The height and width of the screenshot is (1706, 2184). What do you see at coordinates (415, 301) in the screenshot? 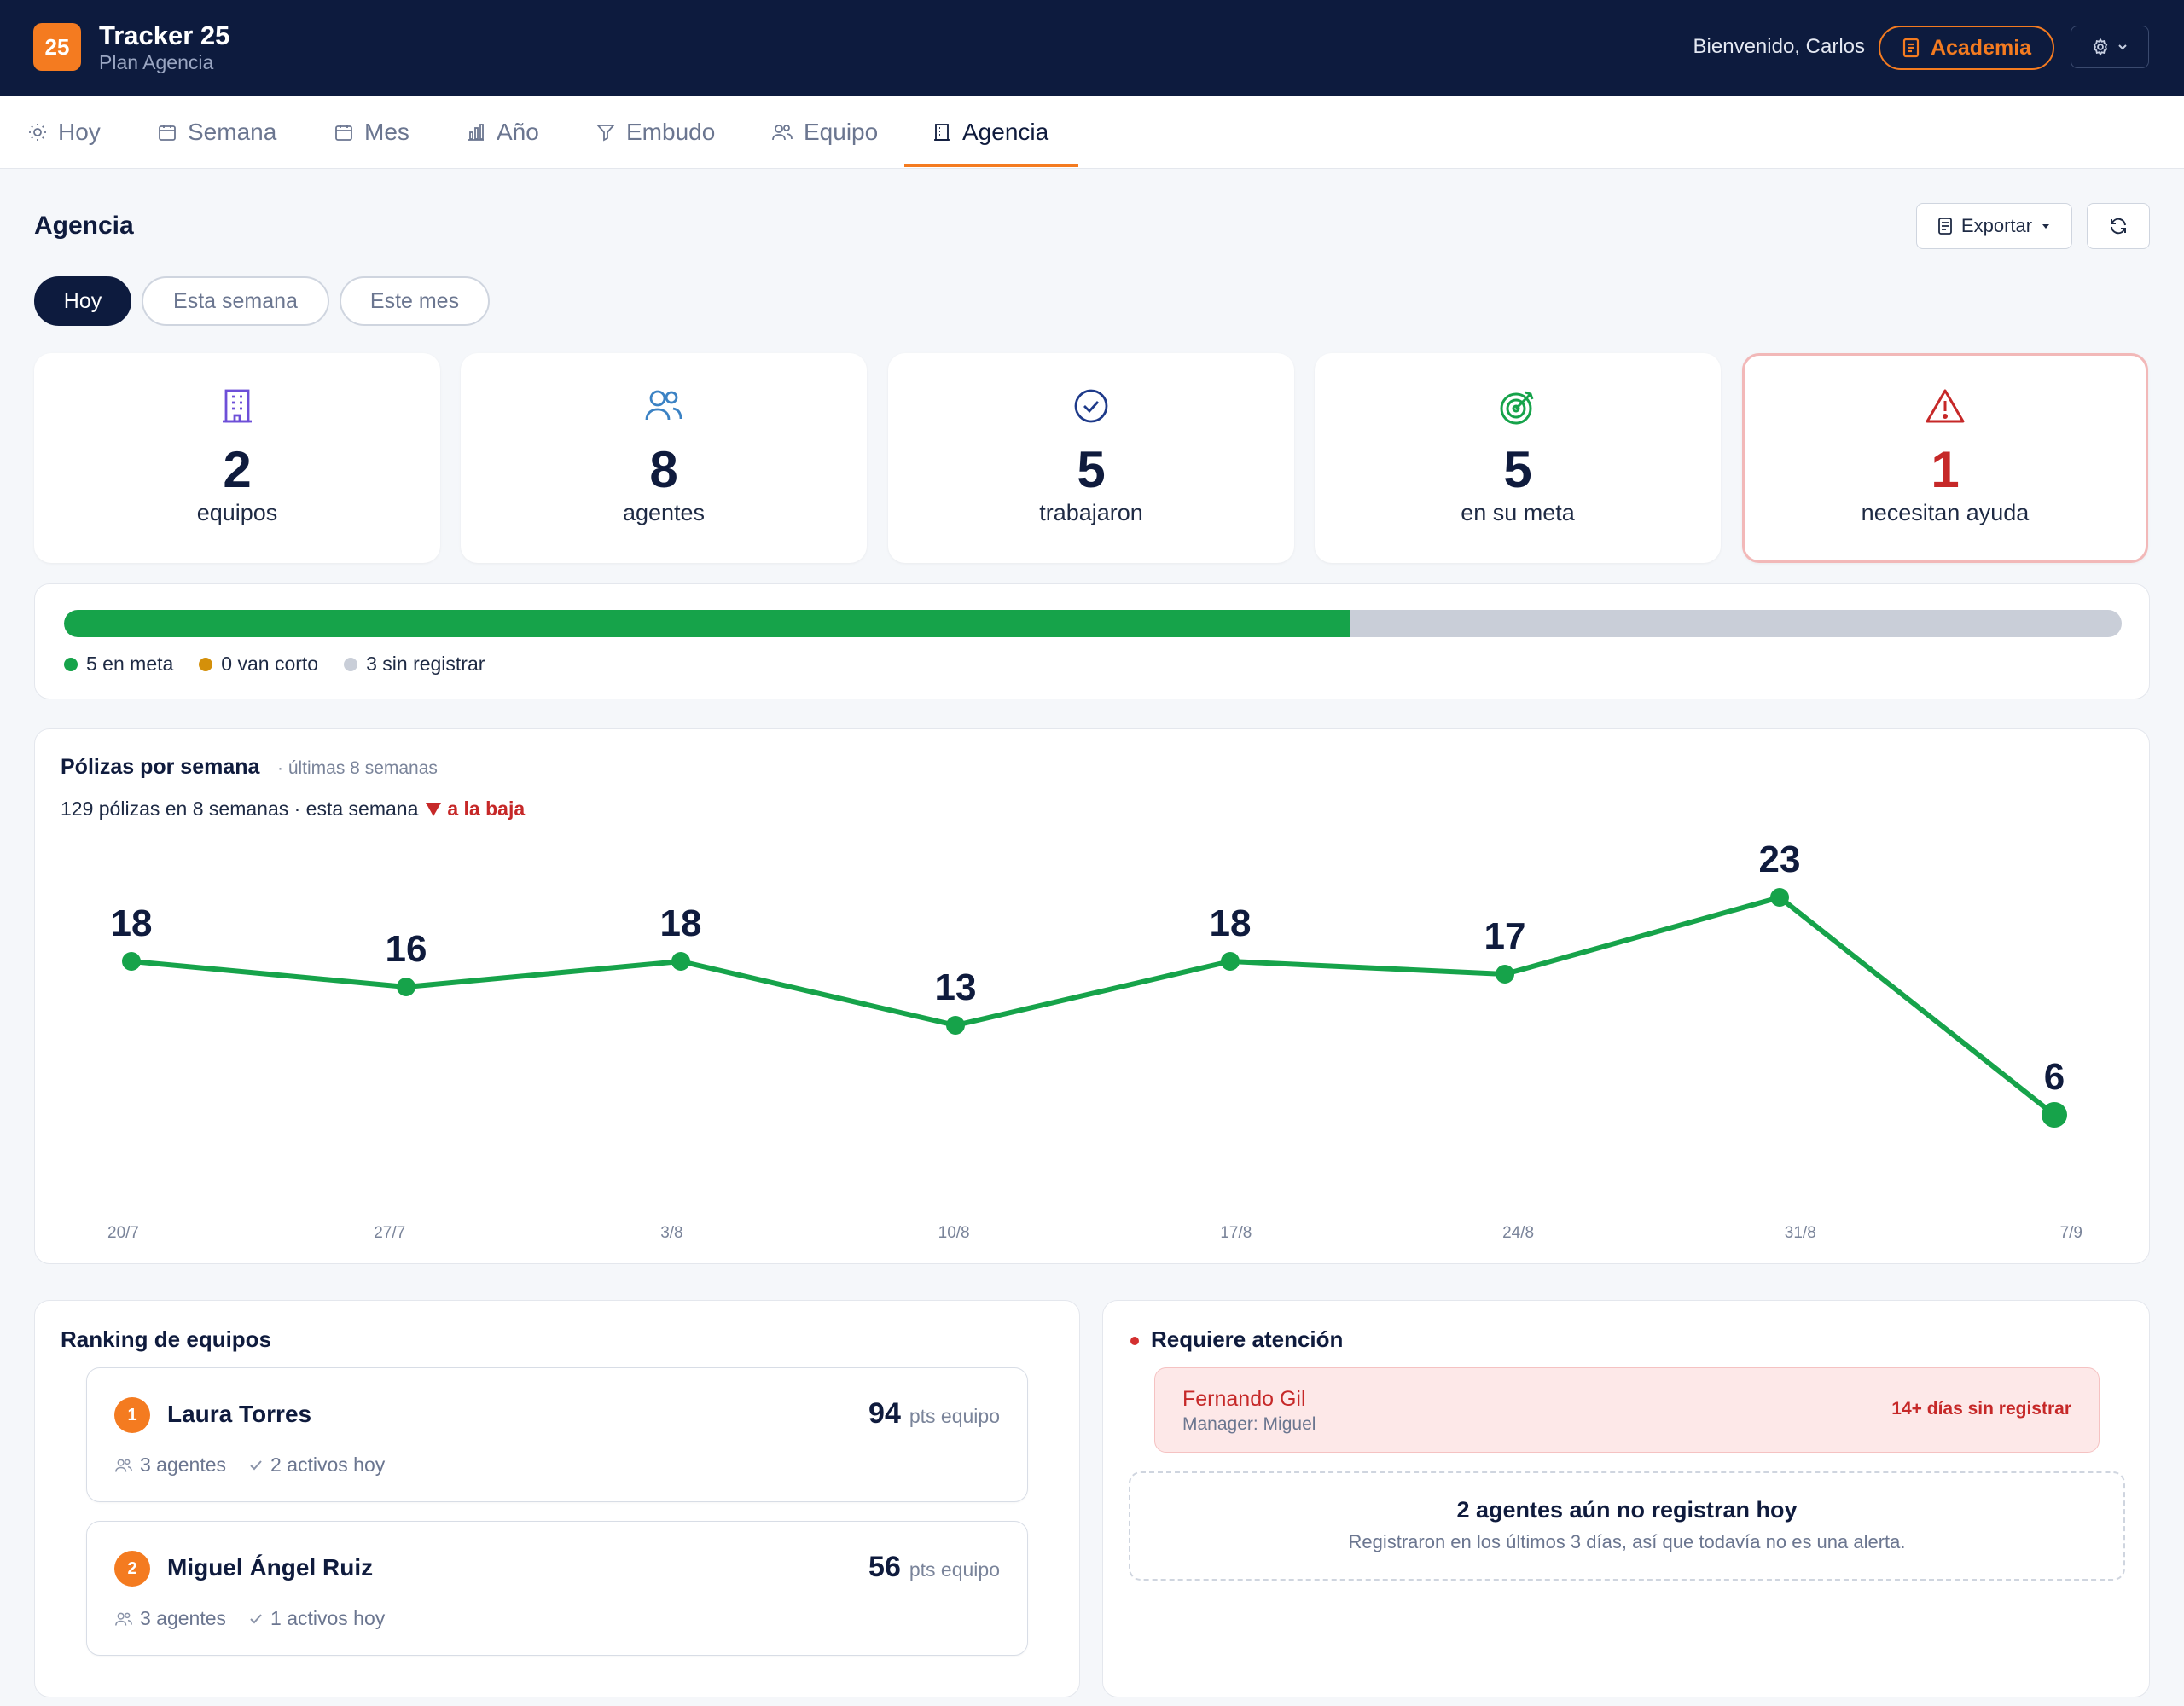
I see `period-este-mes: Este mes` at bounding box center [415, 301].